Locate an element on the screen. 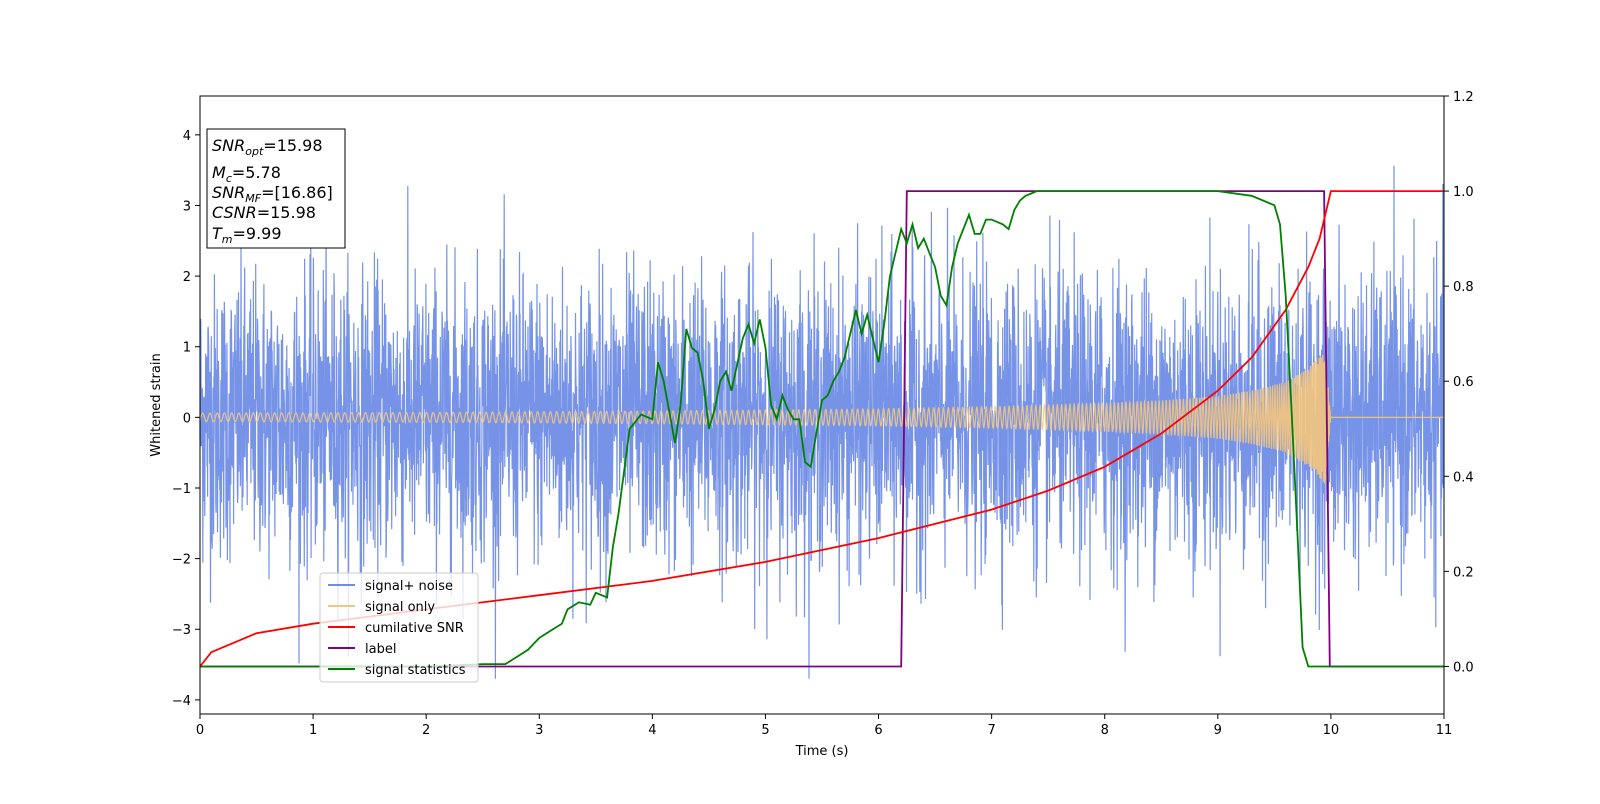  annotation-snr-opt: SNRopt=15.98 is located at coordinates (267, 147).